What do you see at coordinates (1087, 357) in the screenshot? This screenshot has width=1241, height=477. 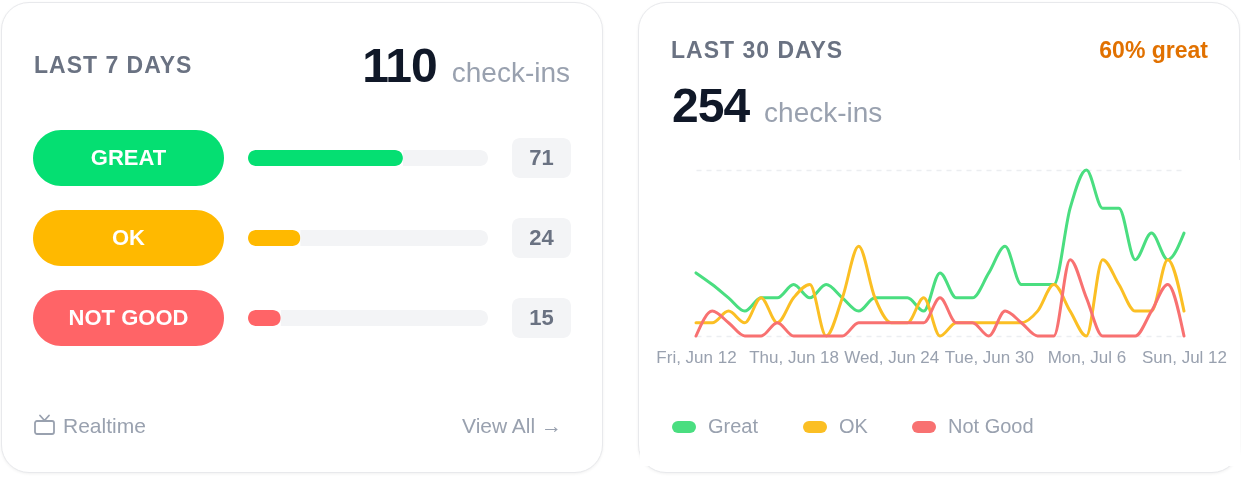 I see `x-tick-label: Mon, Jul 6` at bounding box center [1087, 357].